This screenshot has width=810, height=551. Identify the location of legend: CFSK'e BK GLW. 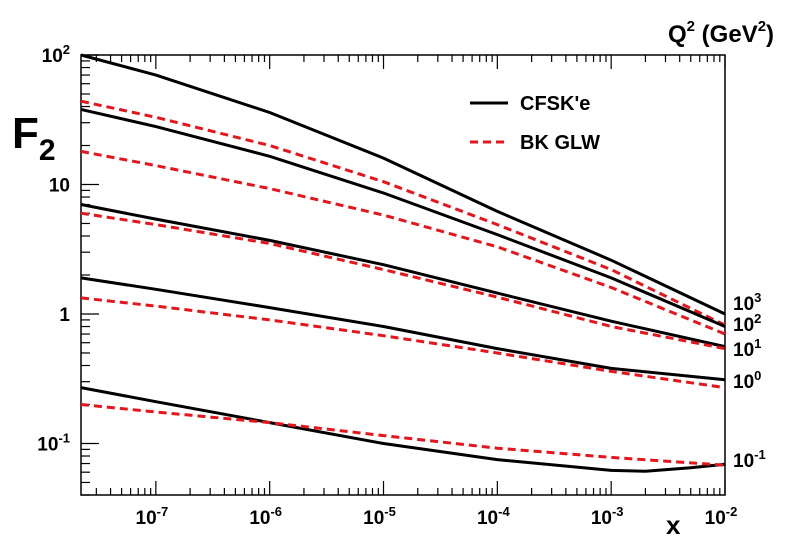
(535, 123).